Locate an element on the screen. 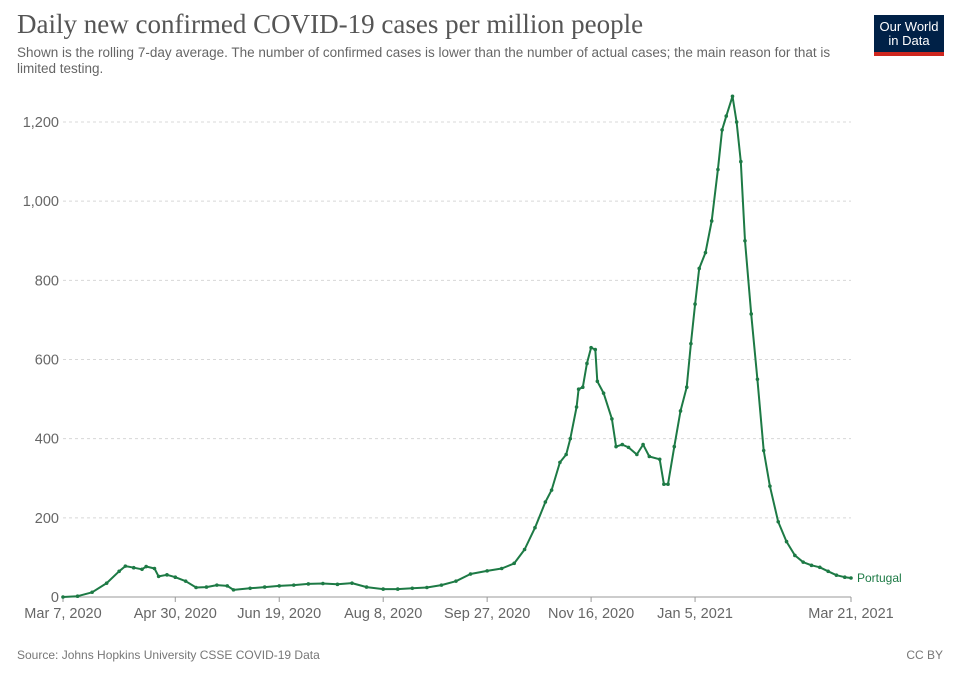 The image size is (960, 678). y-tick-label: 0 is located at coordinates (55, 598).